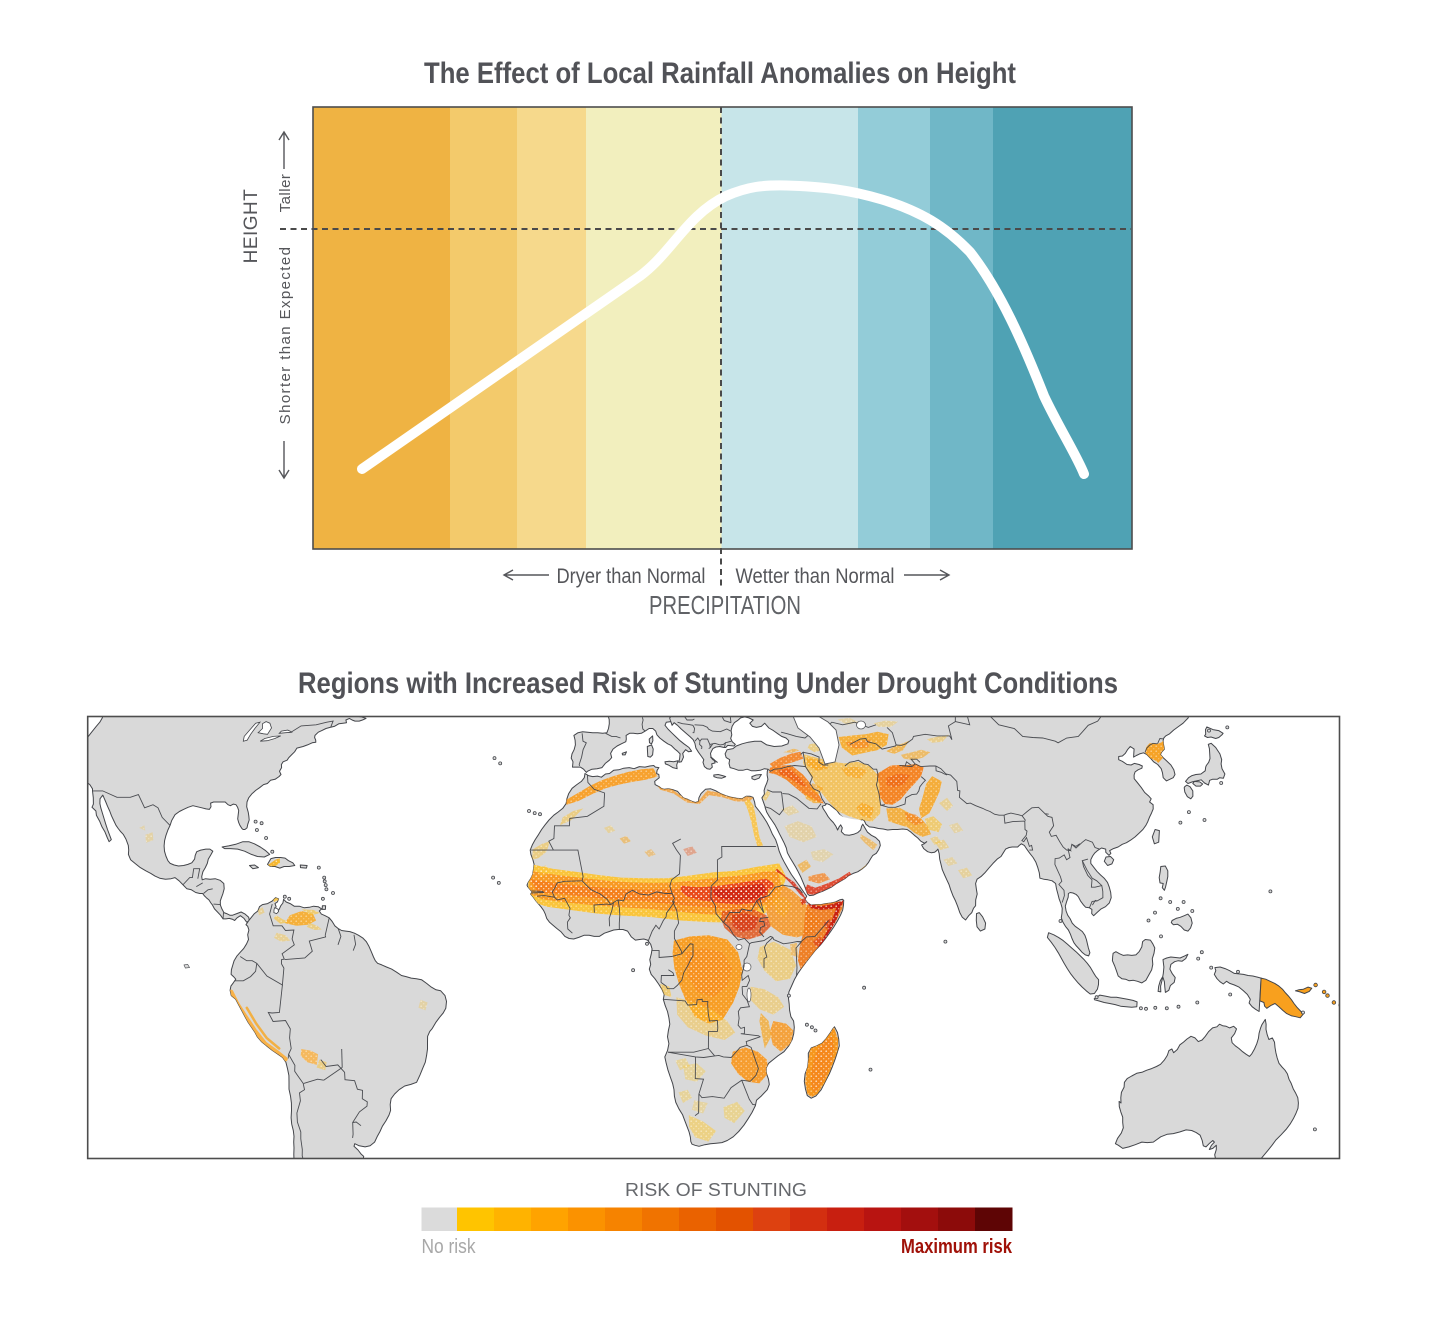 The image size is (1440, 1327). Describe the element at coordinates (957, 1247) in the screenshot. I see `svg-text: Maximum risk` at that location.